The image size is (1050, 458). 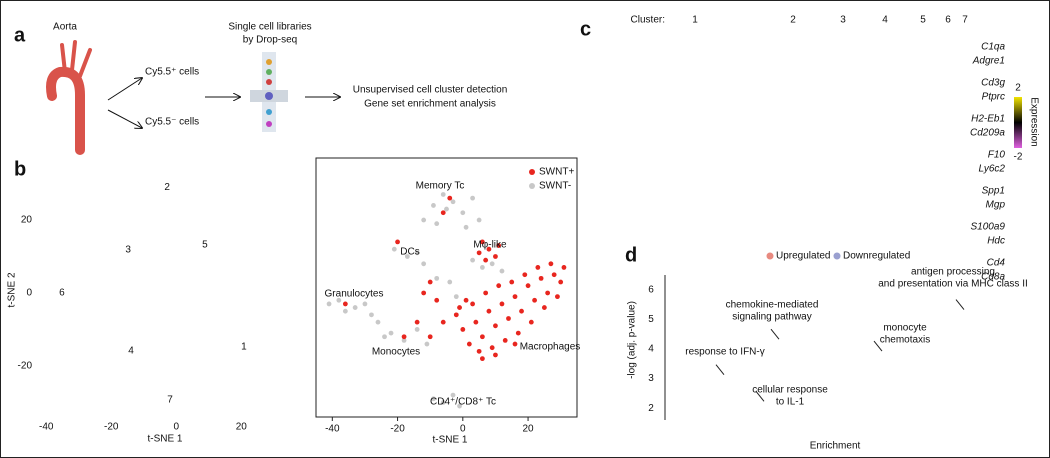 I want to click on legend-label: SWNT+, so click(x=556, y=172).